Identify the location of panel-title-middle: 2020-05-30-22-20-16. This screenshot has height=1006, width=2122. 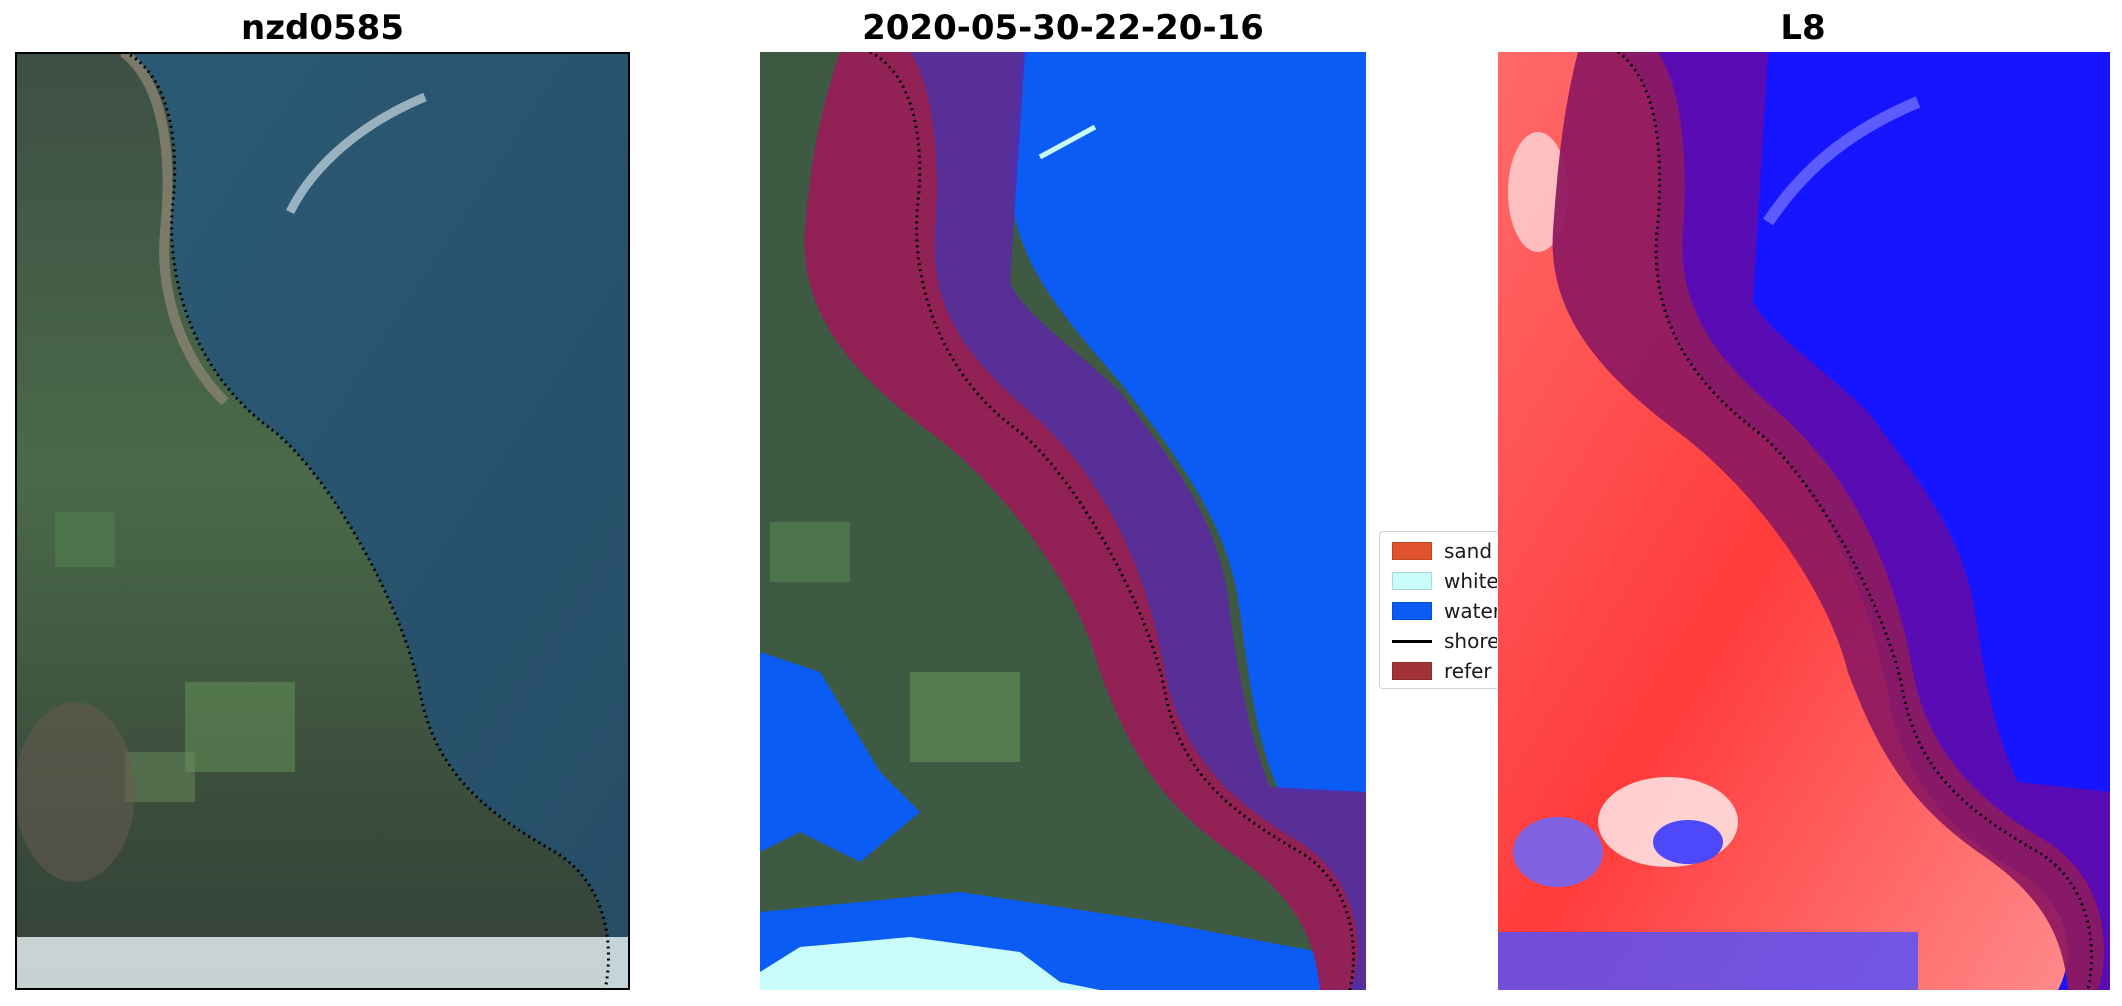
(1063, 28).